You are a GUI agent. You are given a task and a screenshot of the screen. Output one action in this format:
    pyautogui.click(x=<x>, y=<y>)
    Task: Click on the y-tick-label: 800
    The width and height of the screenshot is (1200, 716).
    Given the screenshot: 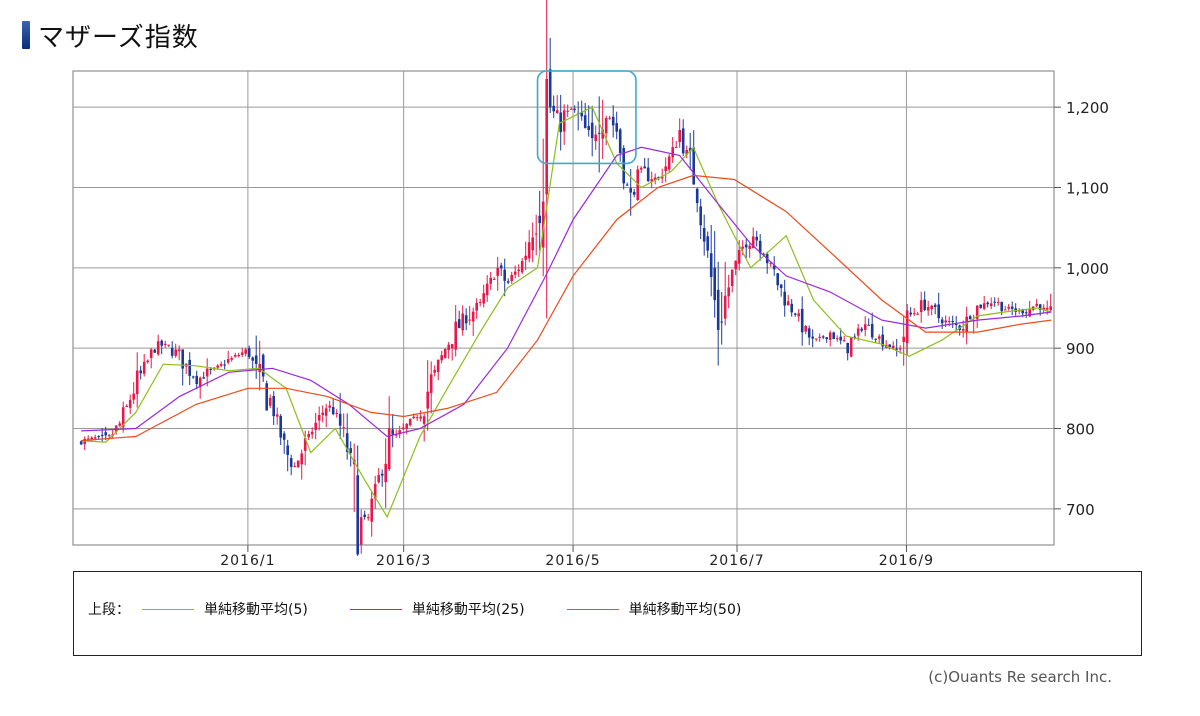 What is the action you would take?
    pyautogui.click(x=1080, y=430)
    